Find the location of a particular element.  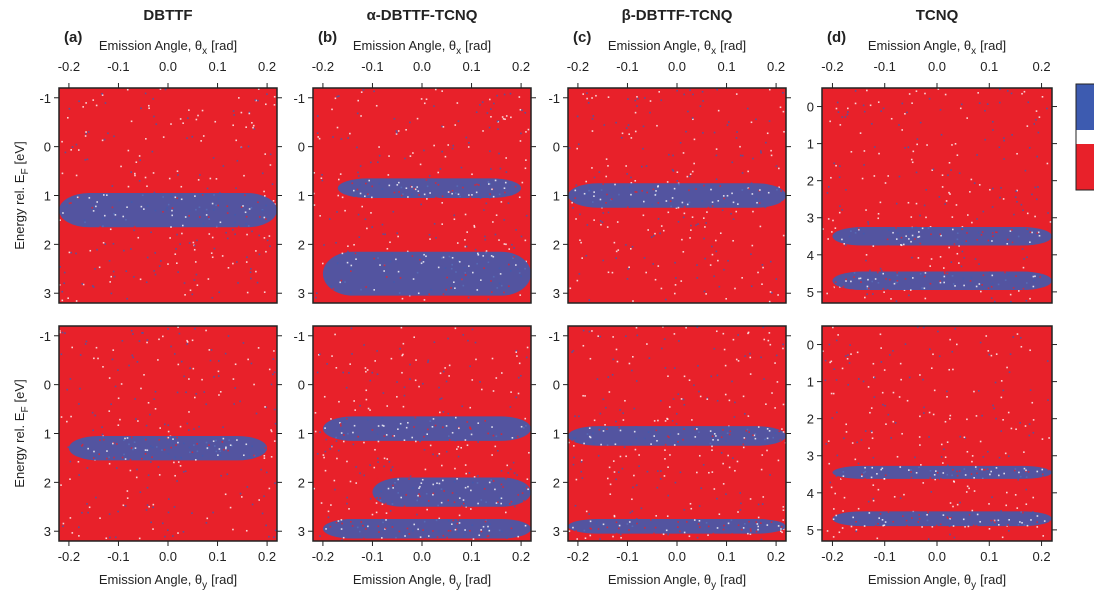

axis-label-text: Energy rel. E is located at coordinates (19, 449).